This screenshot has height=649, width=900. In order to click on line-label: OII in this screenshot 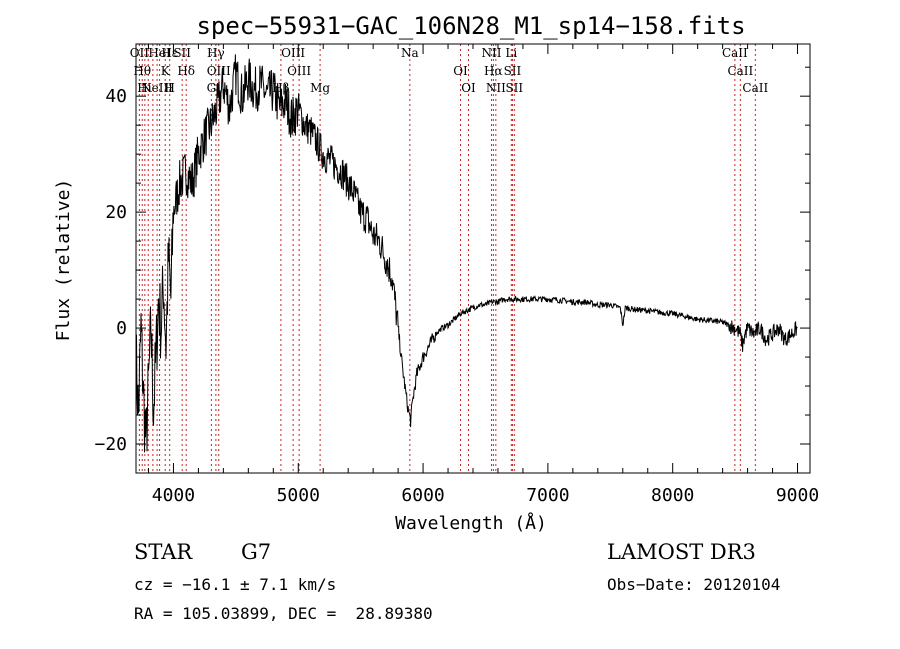, I will do `click(140, 53)`.